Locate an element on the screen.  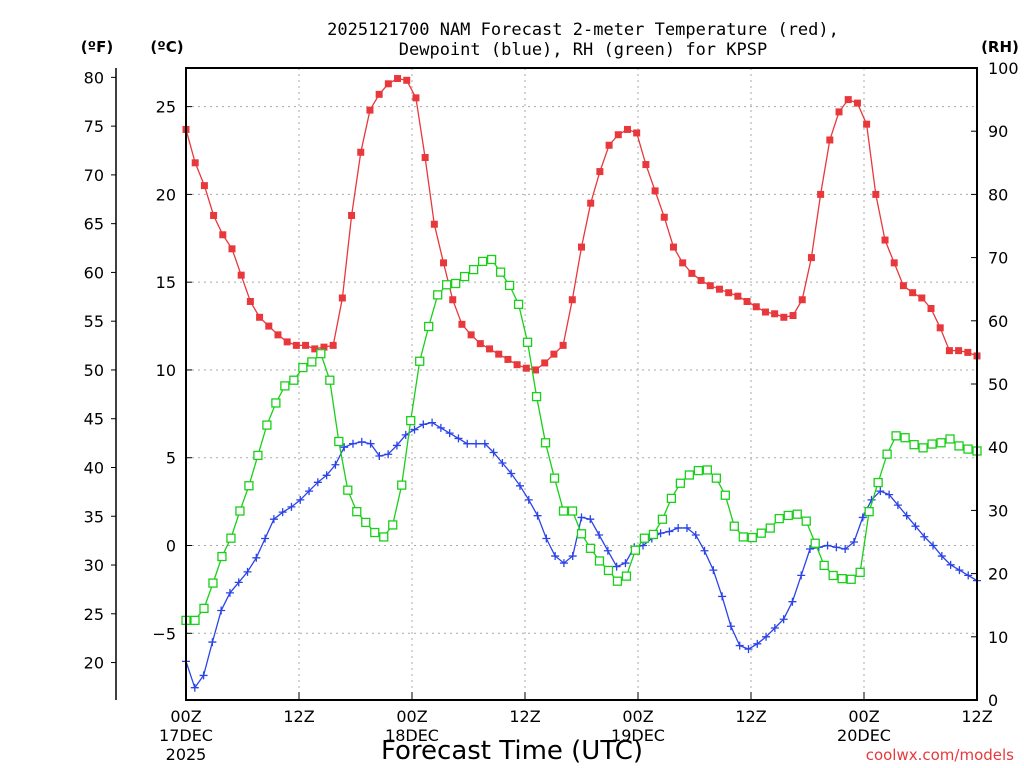
fahrenheit-tick-label: 65 is located at coordinates (94, 224).